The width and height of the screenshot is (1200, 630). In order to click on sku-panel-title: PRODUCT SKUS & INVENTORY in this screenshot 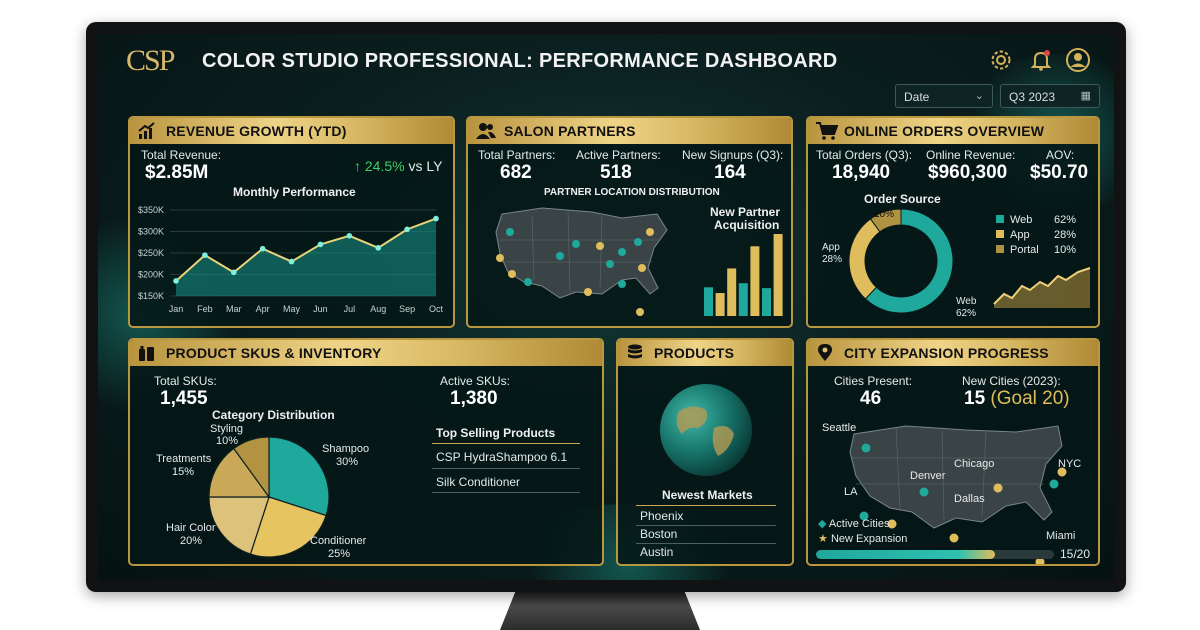, I will do `click(274, 353)`.